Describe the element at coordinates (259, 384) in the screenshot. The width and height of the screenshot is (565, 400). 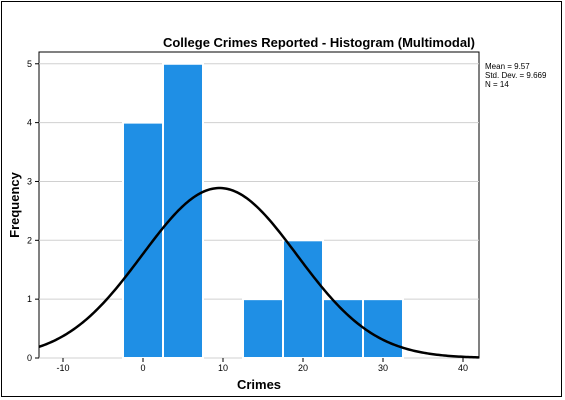
I see `x-axis-title: Crimes` at that location.